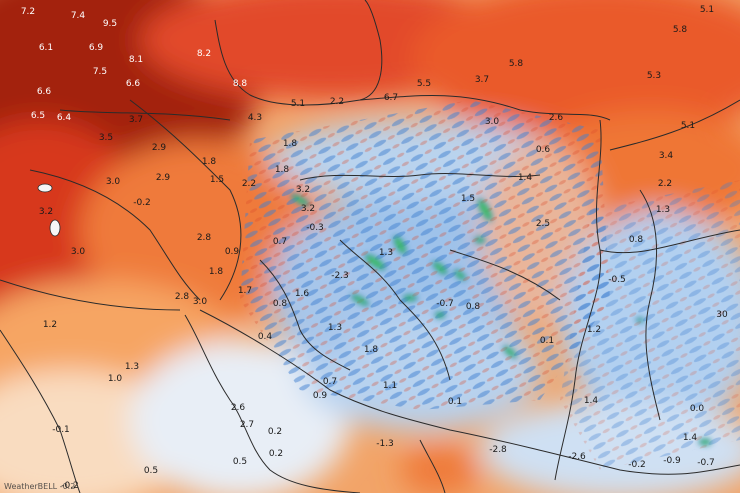 The image size is (740, 493). Describe the element at coordinates (115, 235) in the screenshot. I see `syria-border` at that location.